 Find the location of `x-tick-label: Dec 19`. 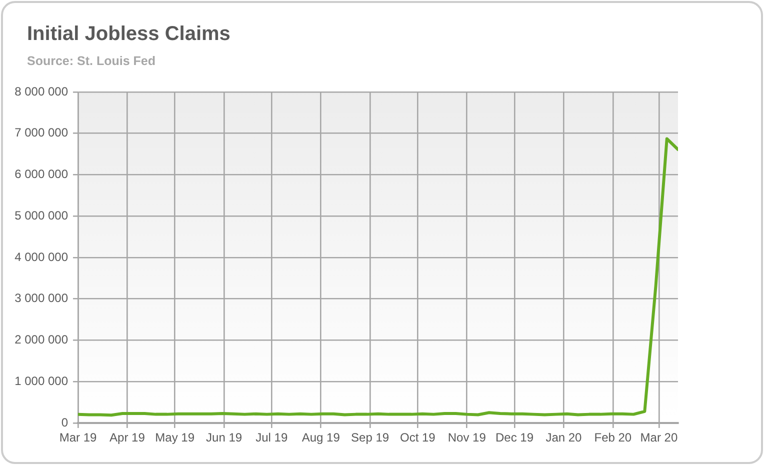

x-tick-label: Dec 19 is located at coordinates (514, 437).